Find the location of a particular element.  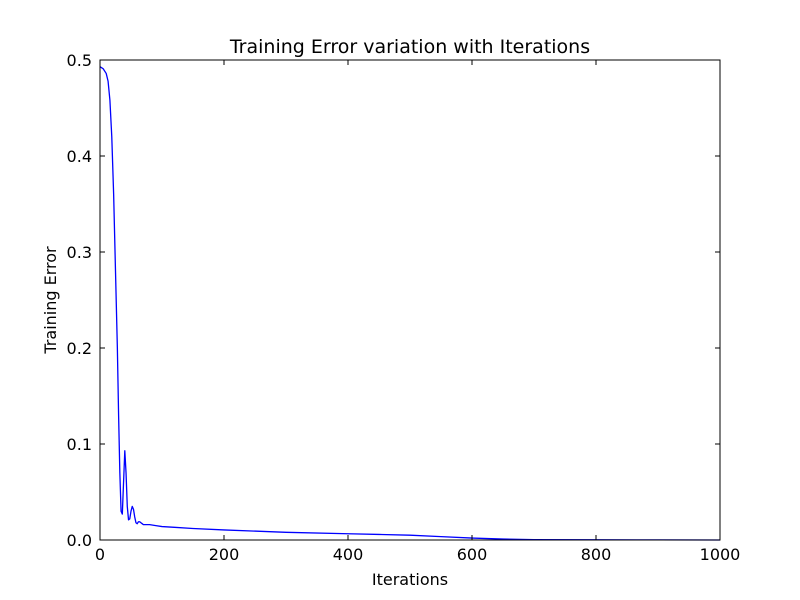

y-tick-label: 0.1 is located at coordinates (79, 444).